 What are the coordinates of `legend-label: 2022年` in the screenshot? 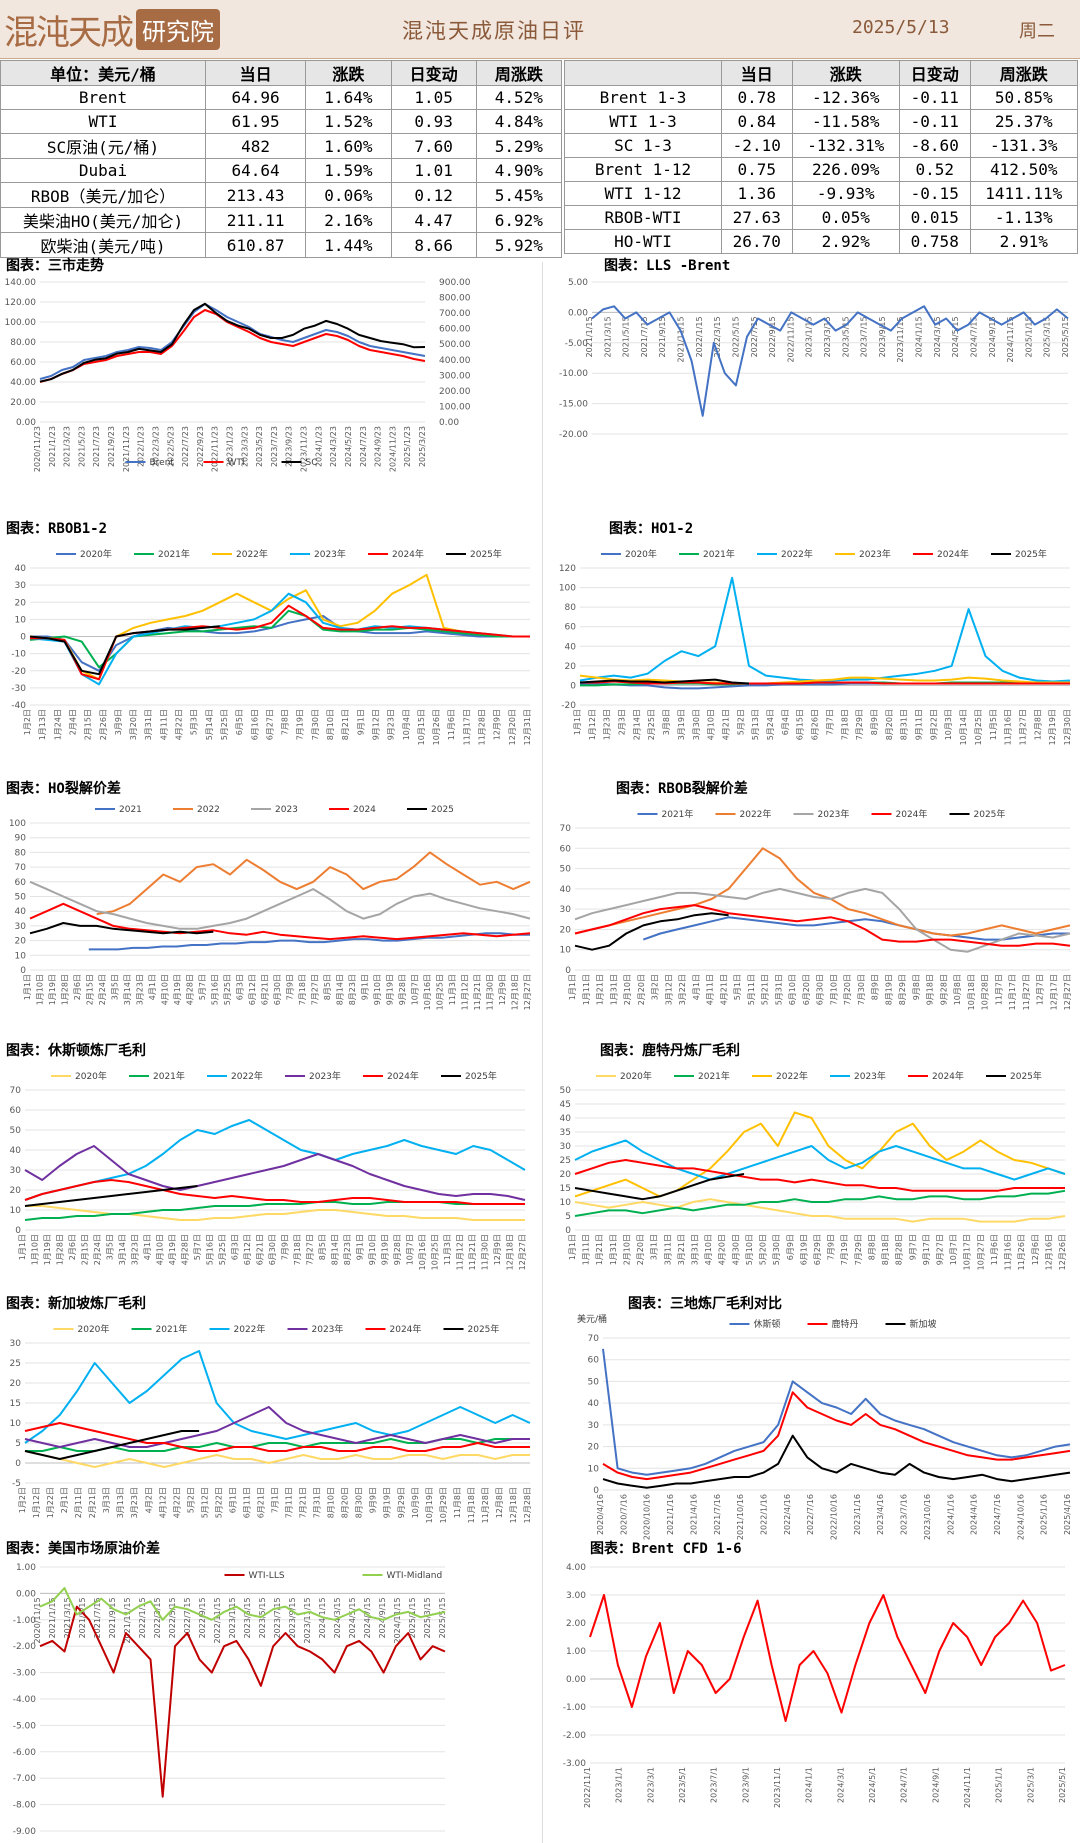 It's located at (252, 554).